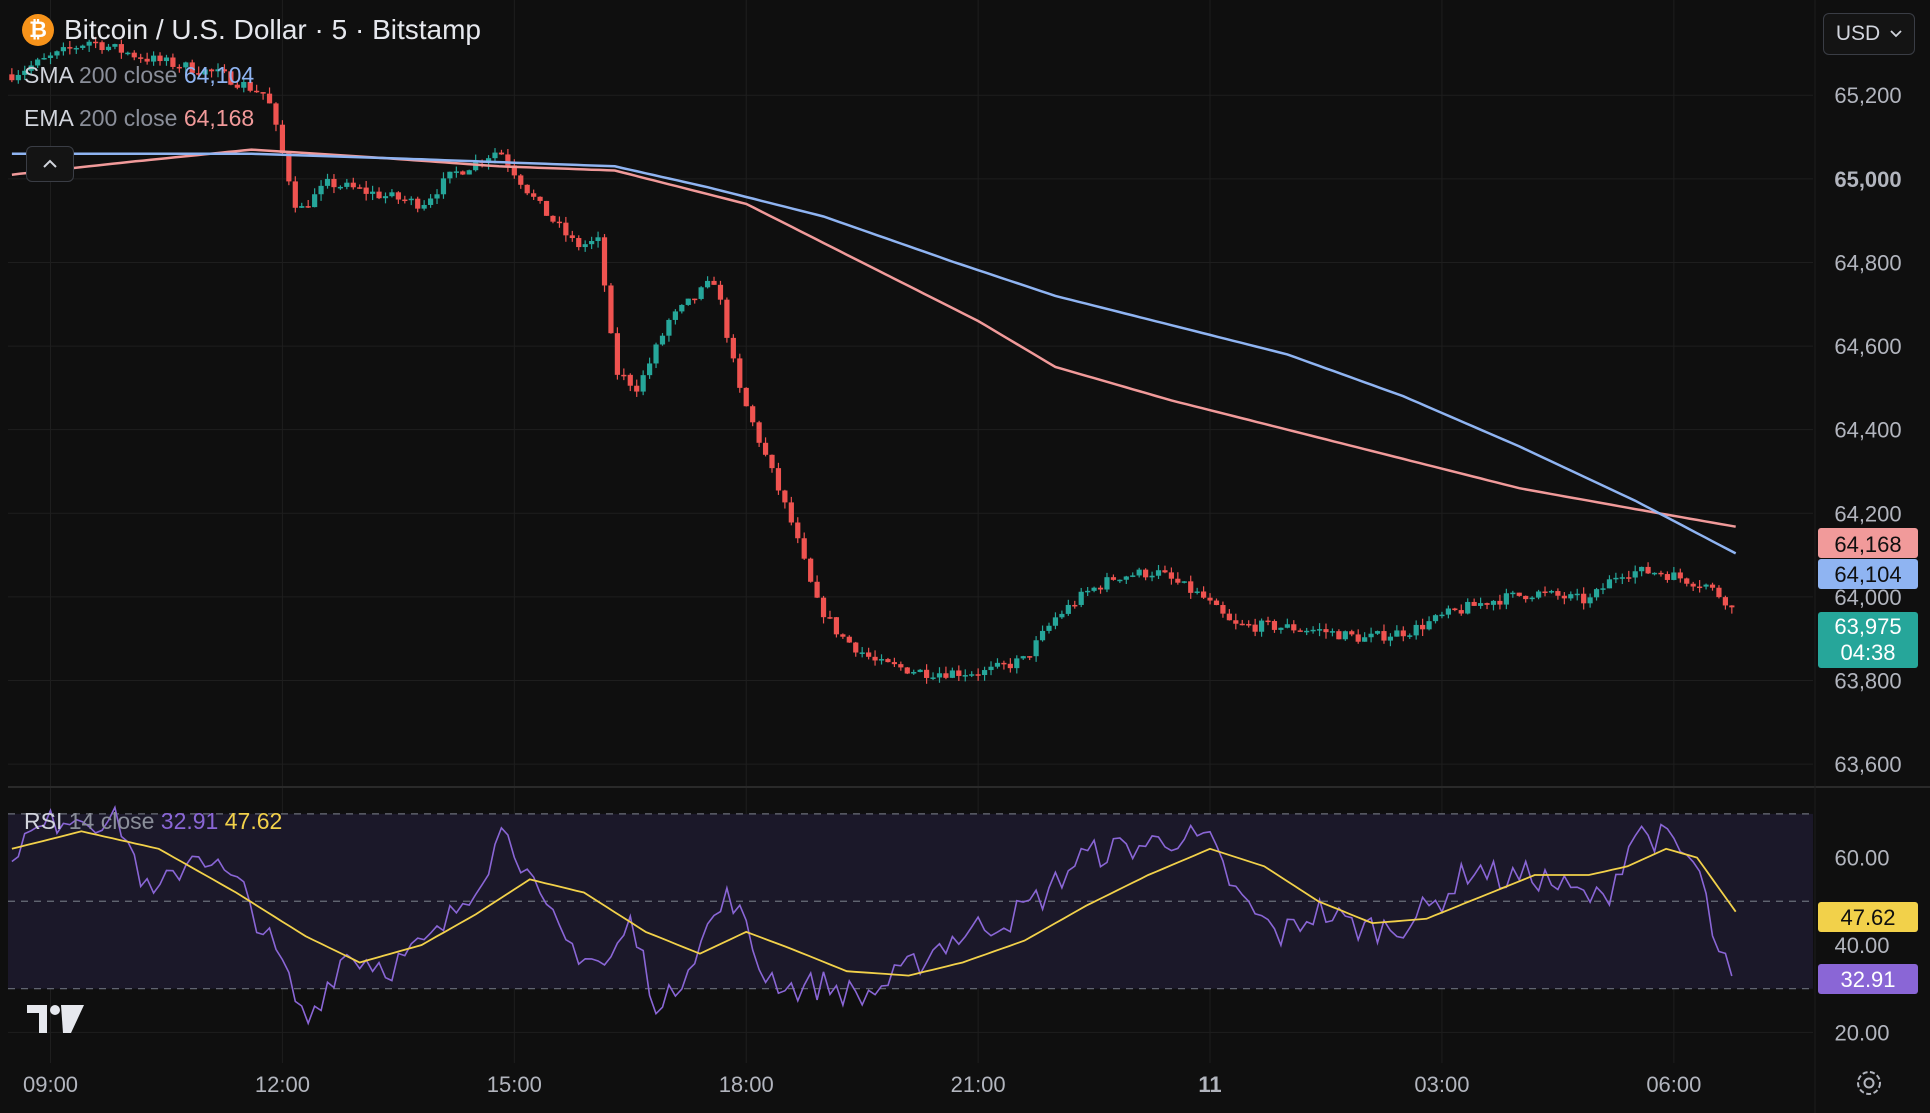 This screenshot has width=1930, height=1113. What do you see at coordinates (1867, 262) in the screenshot?
I see `price-tick-label: 64,800` at bounding box center [1867, 262].